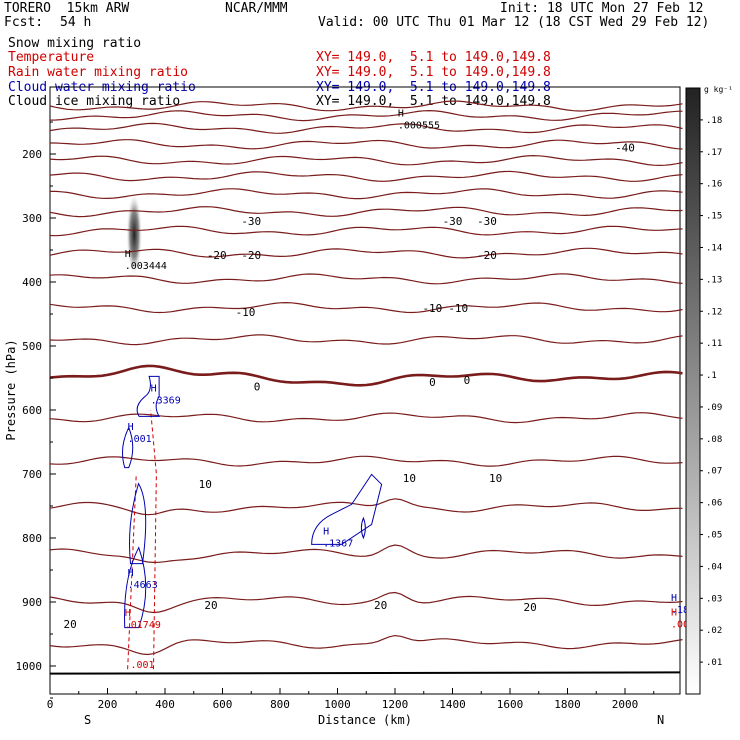 The image size is (740, 740). What do you see at coordinates (87, 720) in the screenshot?
I see `south-label: S` at bounding box center [87, 720].